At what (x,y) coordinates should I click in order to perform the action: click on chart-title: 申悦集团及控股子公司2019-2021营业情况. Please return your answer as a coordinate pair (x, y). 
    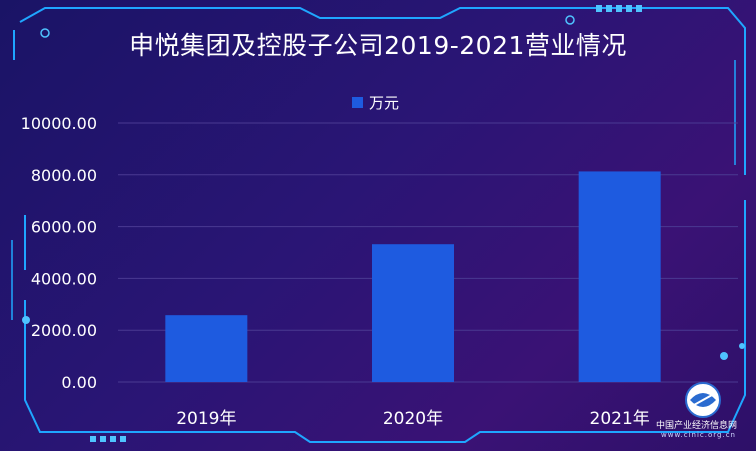
    Looking at the image, I should click on (378, 45).